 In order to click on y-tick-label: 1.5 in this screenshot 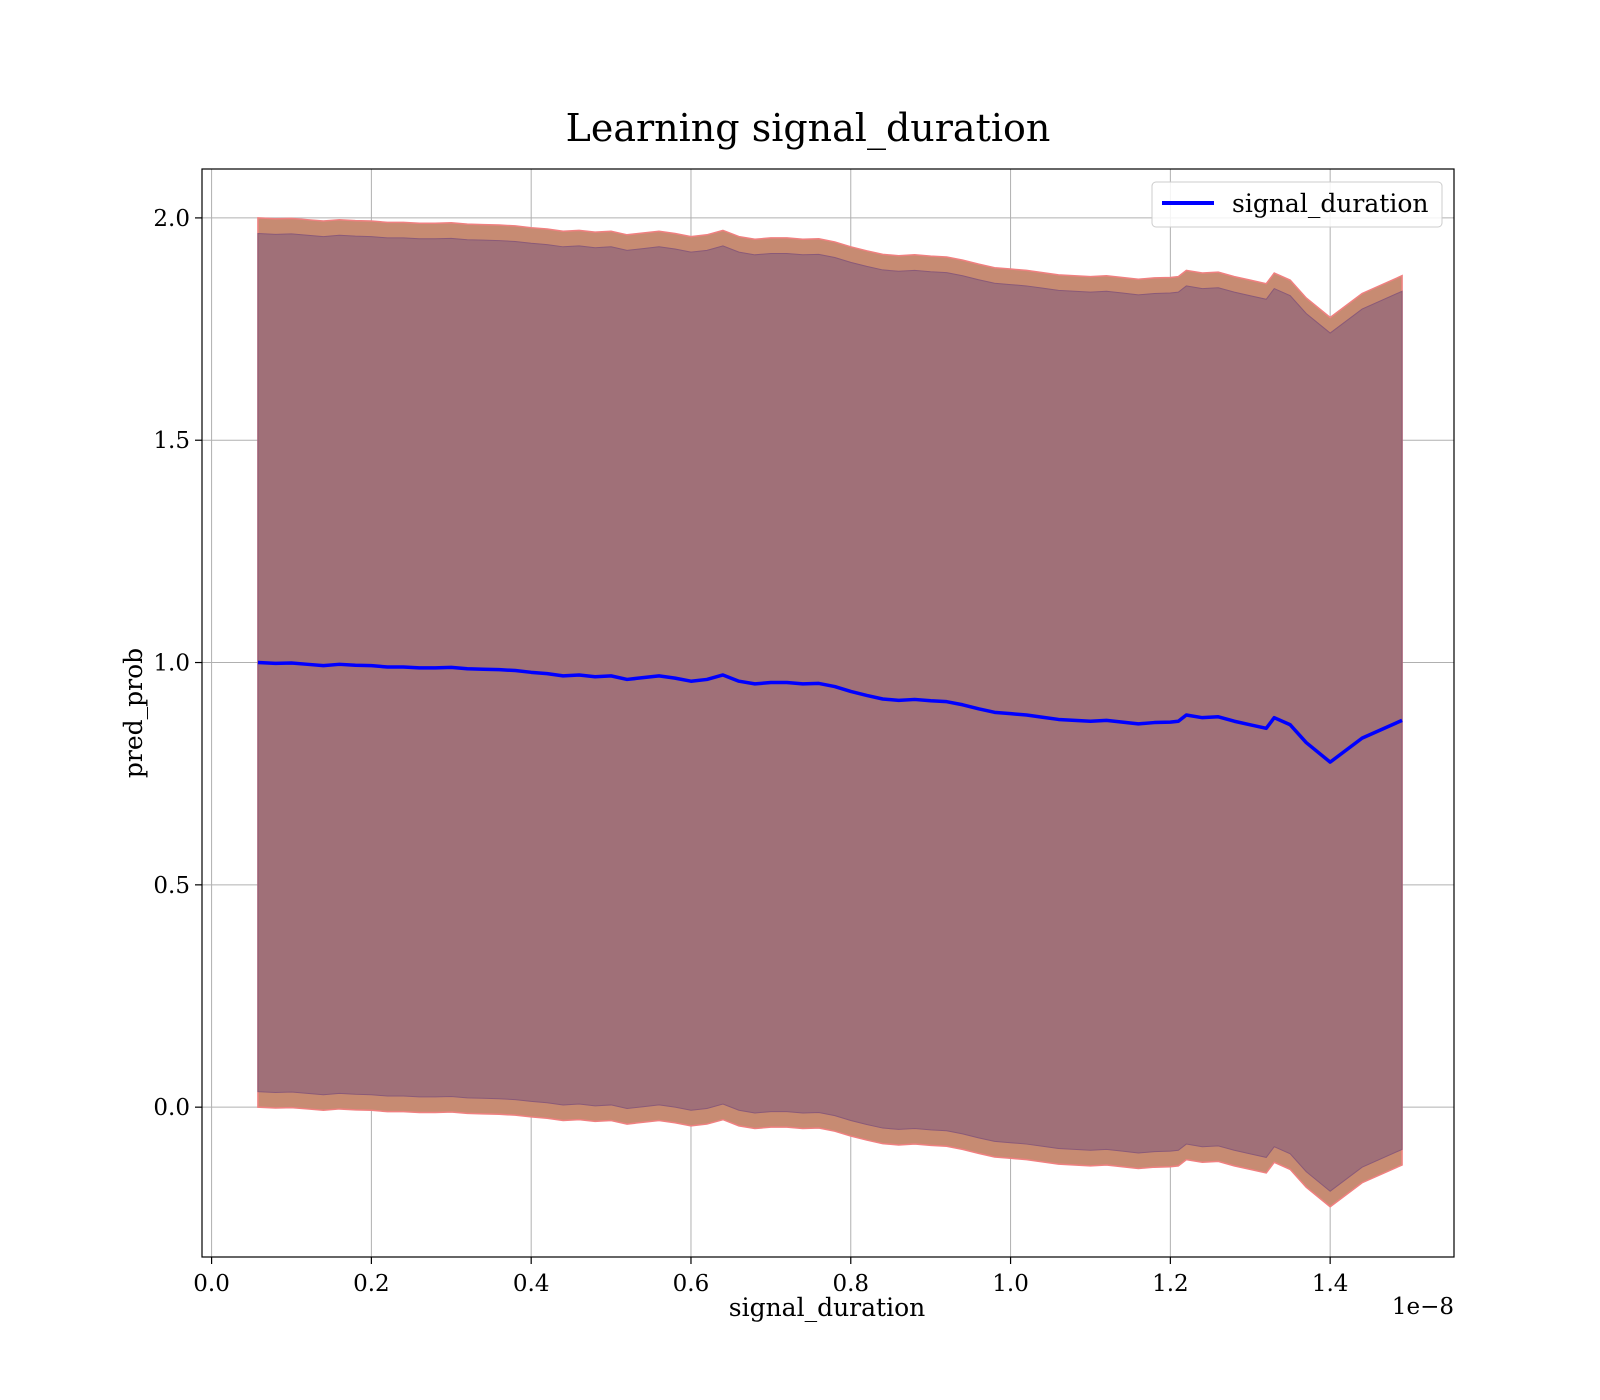, I will do `click(171, 441)`.